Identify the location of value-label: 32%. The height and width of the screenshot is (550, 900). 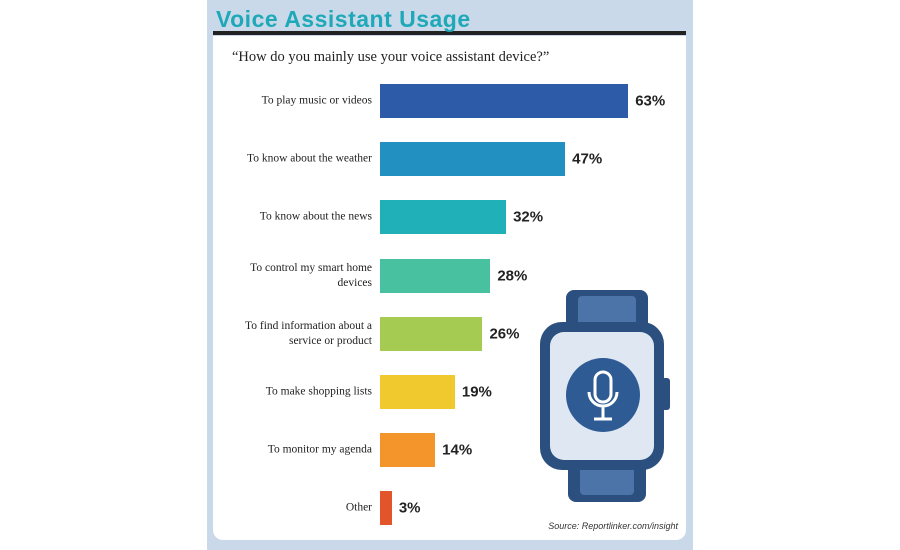
(528, 217).